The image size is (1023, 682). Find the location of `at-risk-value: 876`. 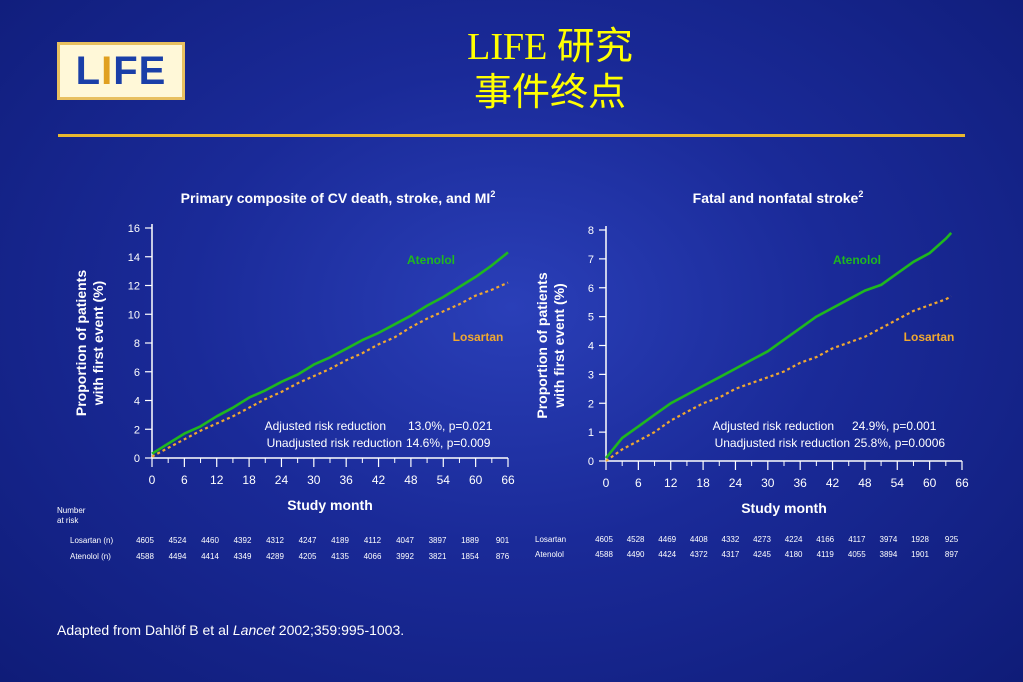

at-risk-value: 876 is located at coordinates (503, 556).